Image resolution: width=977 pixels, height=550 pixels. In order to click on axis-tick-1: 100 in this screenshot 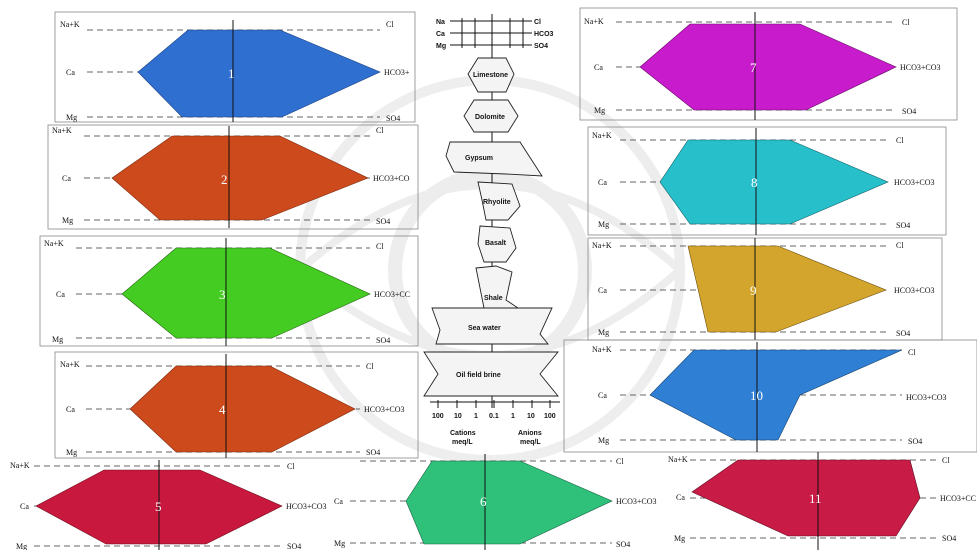, I will do `click(438, 416)`.